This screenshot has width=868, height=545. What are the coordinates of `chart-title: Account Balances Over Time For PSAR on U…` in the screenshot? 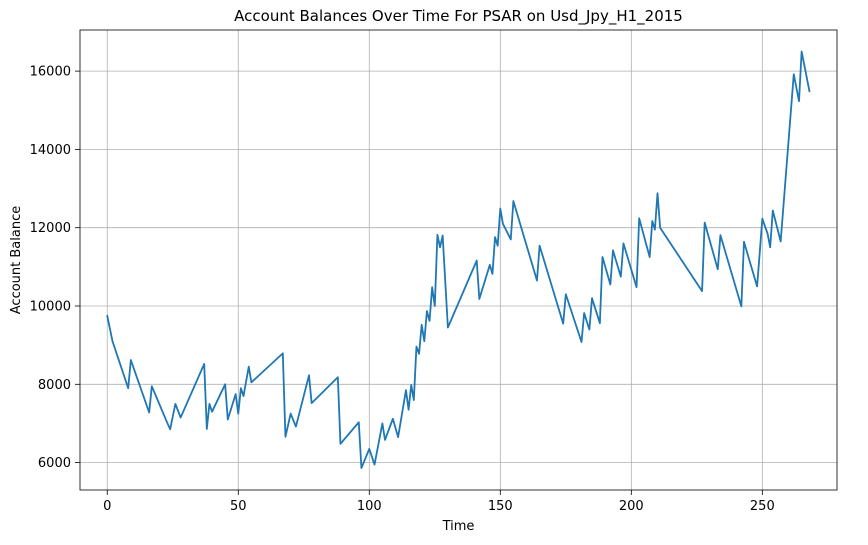 It's located at (458, 16).